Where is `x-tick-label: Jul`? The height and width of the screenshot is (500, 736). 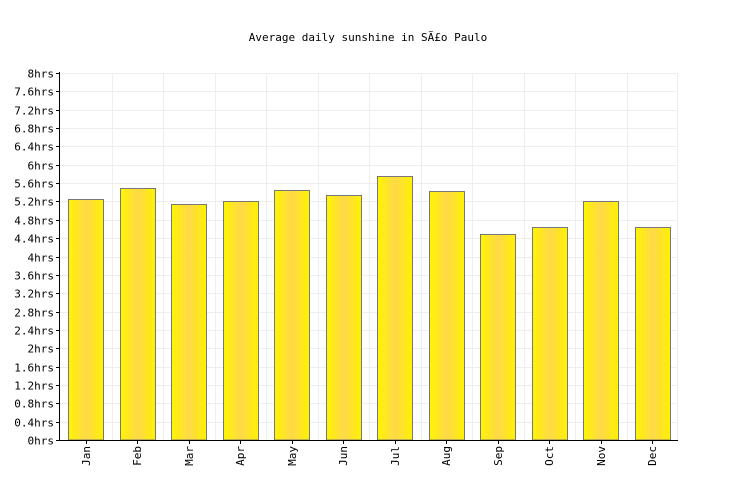
x-tick-label: Jul is located at coordinates (395, 456).